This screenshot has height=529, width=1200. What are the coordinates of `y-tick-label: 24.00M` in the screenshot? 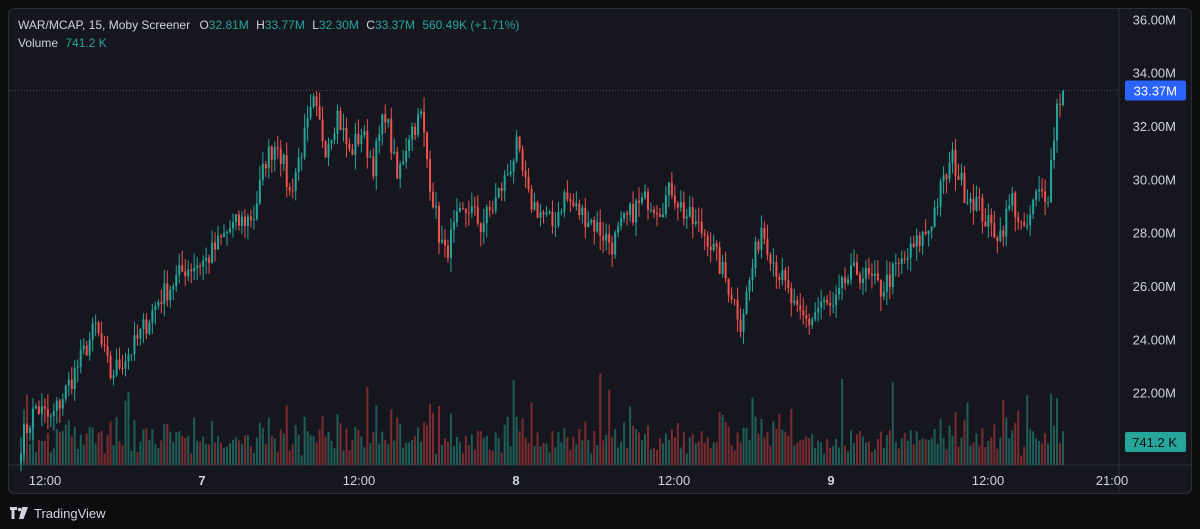 It's located at (1154, 339).